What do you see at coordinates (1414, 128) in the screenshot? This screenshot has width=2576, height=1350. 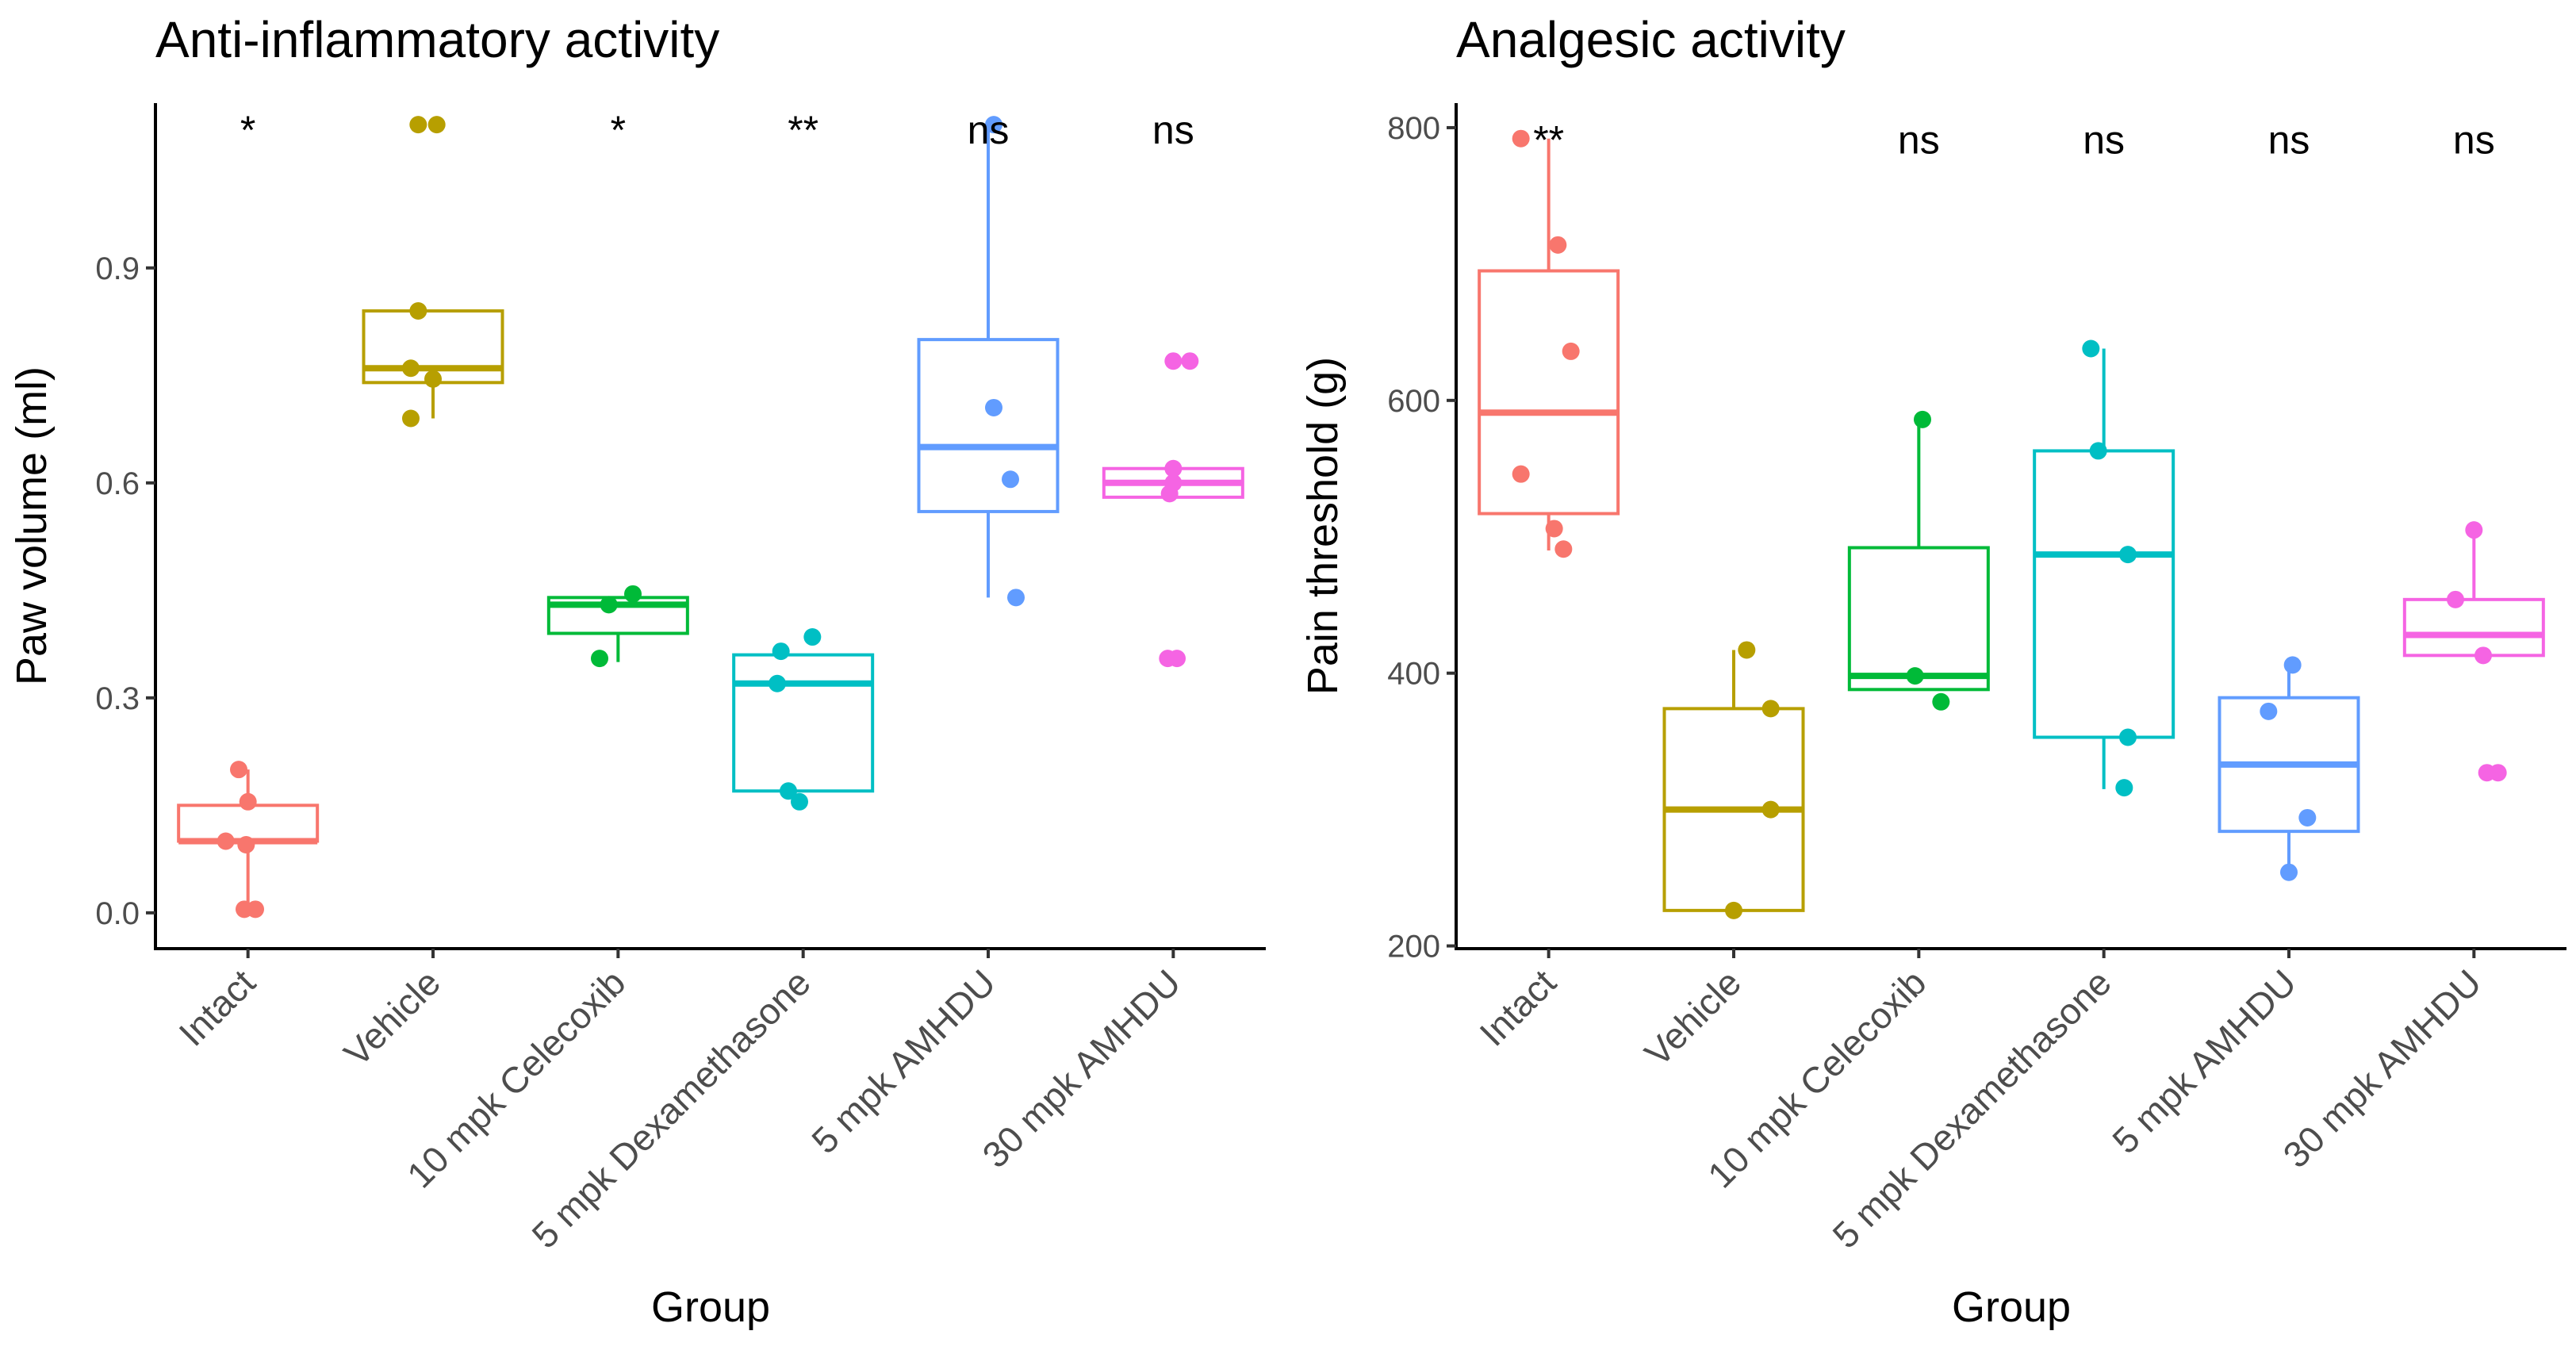 I see `y-tick-label: 800` at bounding box center [1414, 128].